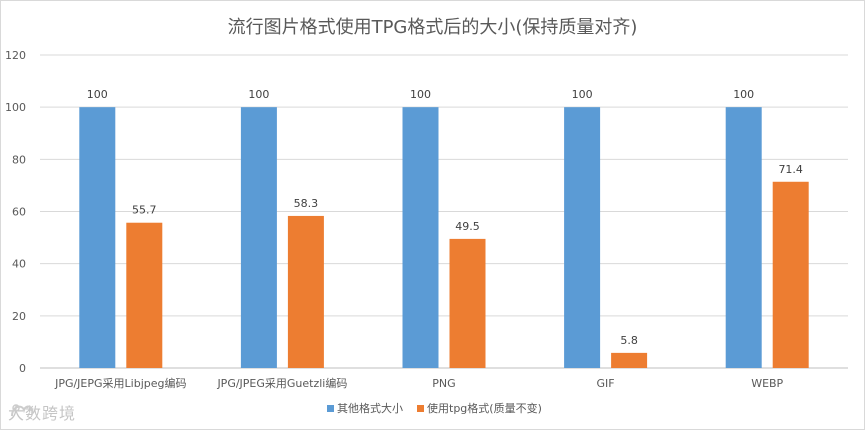 The height and width of the screenshot is (430, 865). I want to click on data-label: 49.5, so click(467, 226).